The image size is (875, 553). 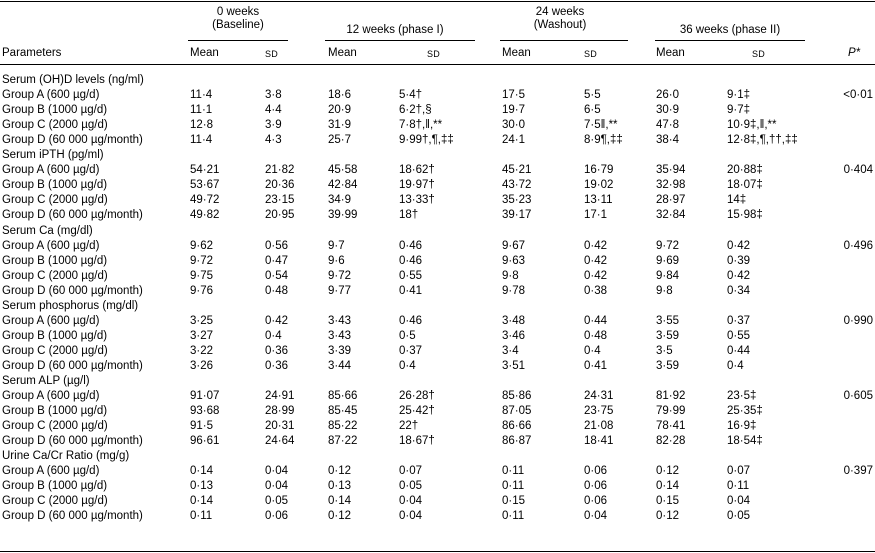 What do you see at coordinates (202, 260) in the screenshot?
I see `mean-value: 9·72` at bounding box center [202, 260].